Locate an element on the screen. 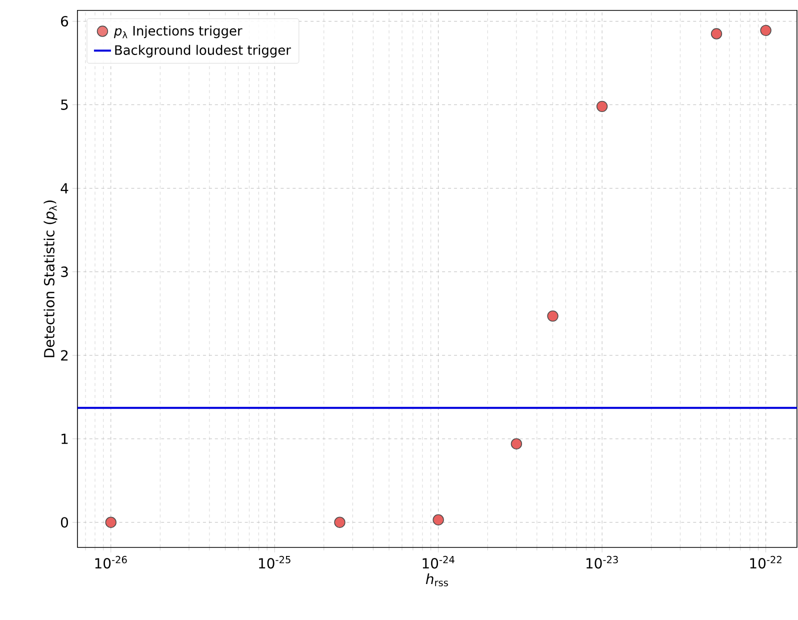 Image resolution: width=798 pixels, height=620 pixels. x-tick-label: 10$^{-26}$ is located at coordinates (111, 562).